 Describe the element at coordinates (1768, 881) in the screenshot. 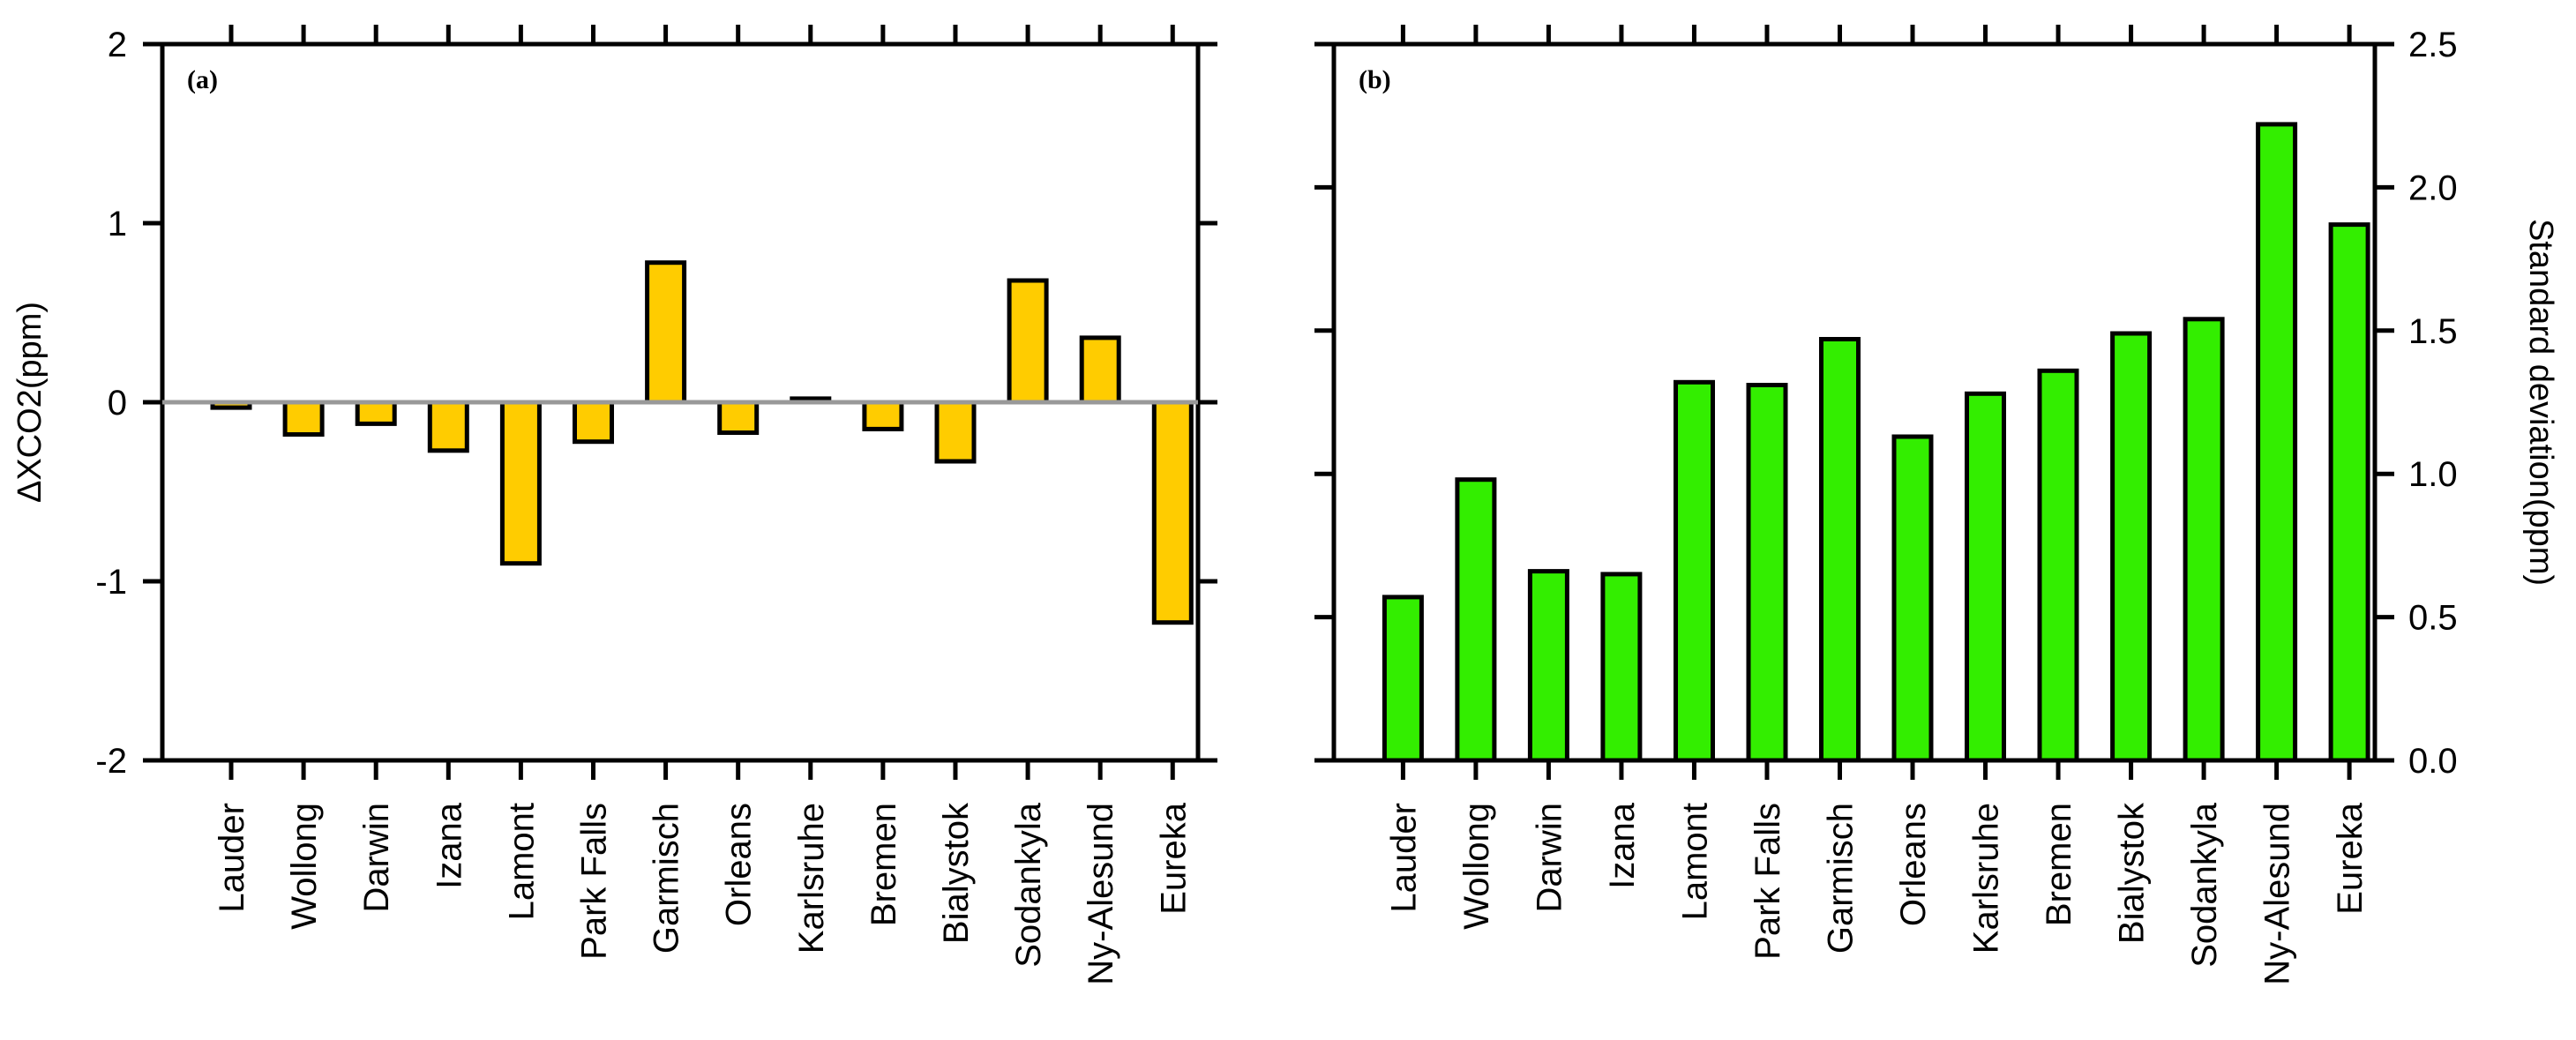

I see `panel-b-category-label: Park Falls` at that location.